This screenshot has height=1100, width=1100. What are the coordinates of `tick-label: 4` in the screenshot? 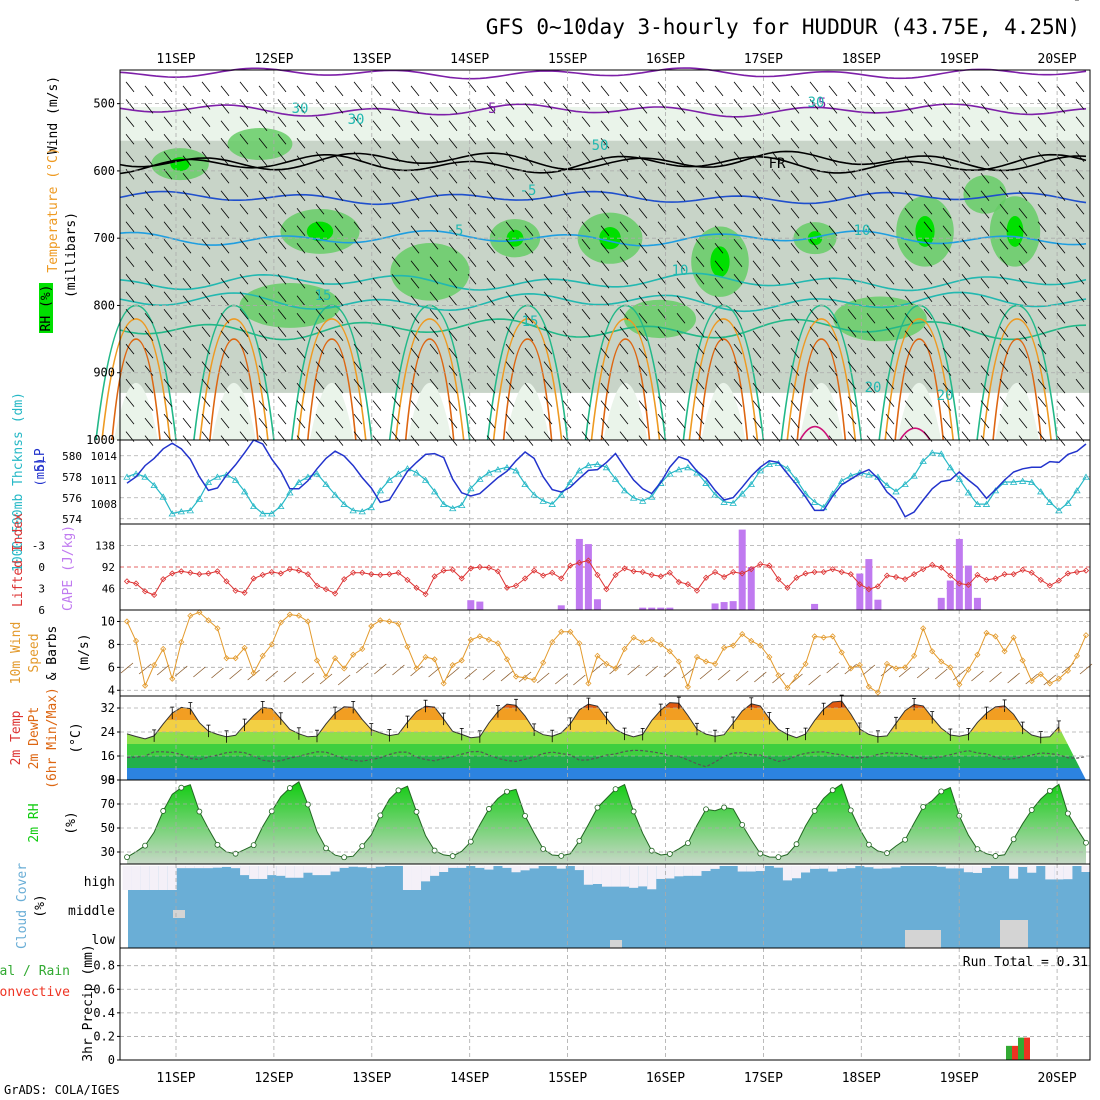 It's located at (111, 690).